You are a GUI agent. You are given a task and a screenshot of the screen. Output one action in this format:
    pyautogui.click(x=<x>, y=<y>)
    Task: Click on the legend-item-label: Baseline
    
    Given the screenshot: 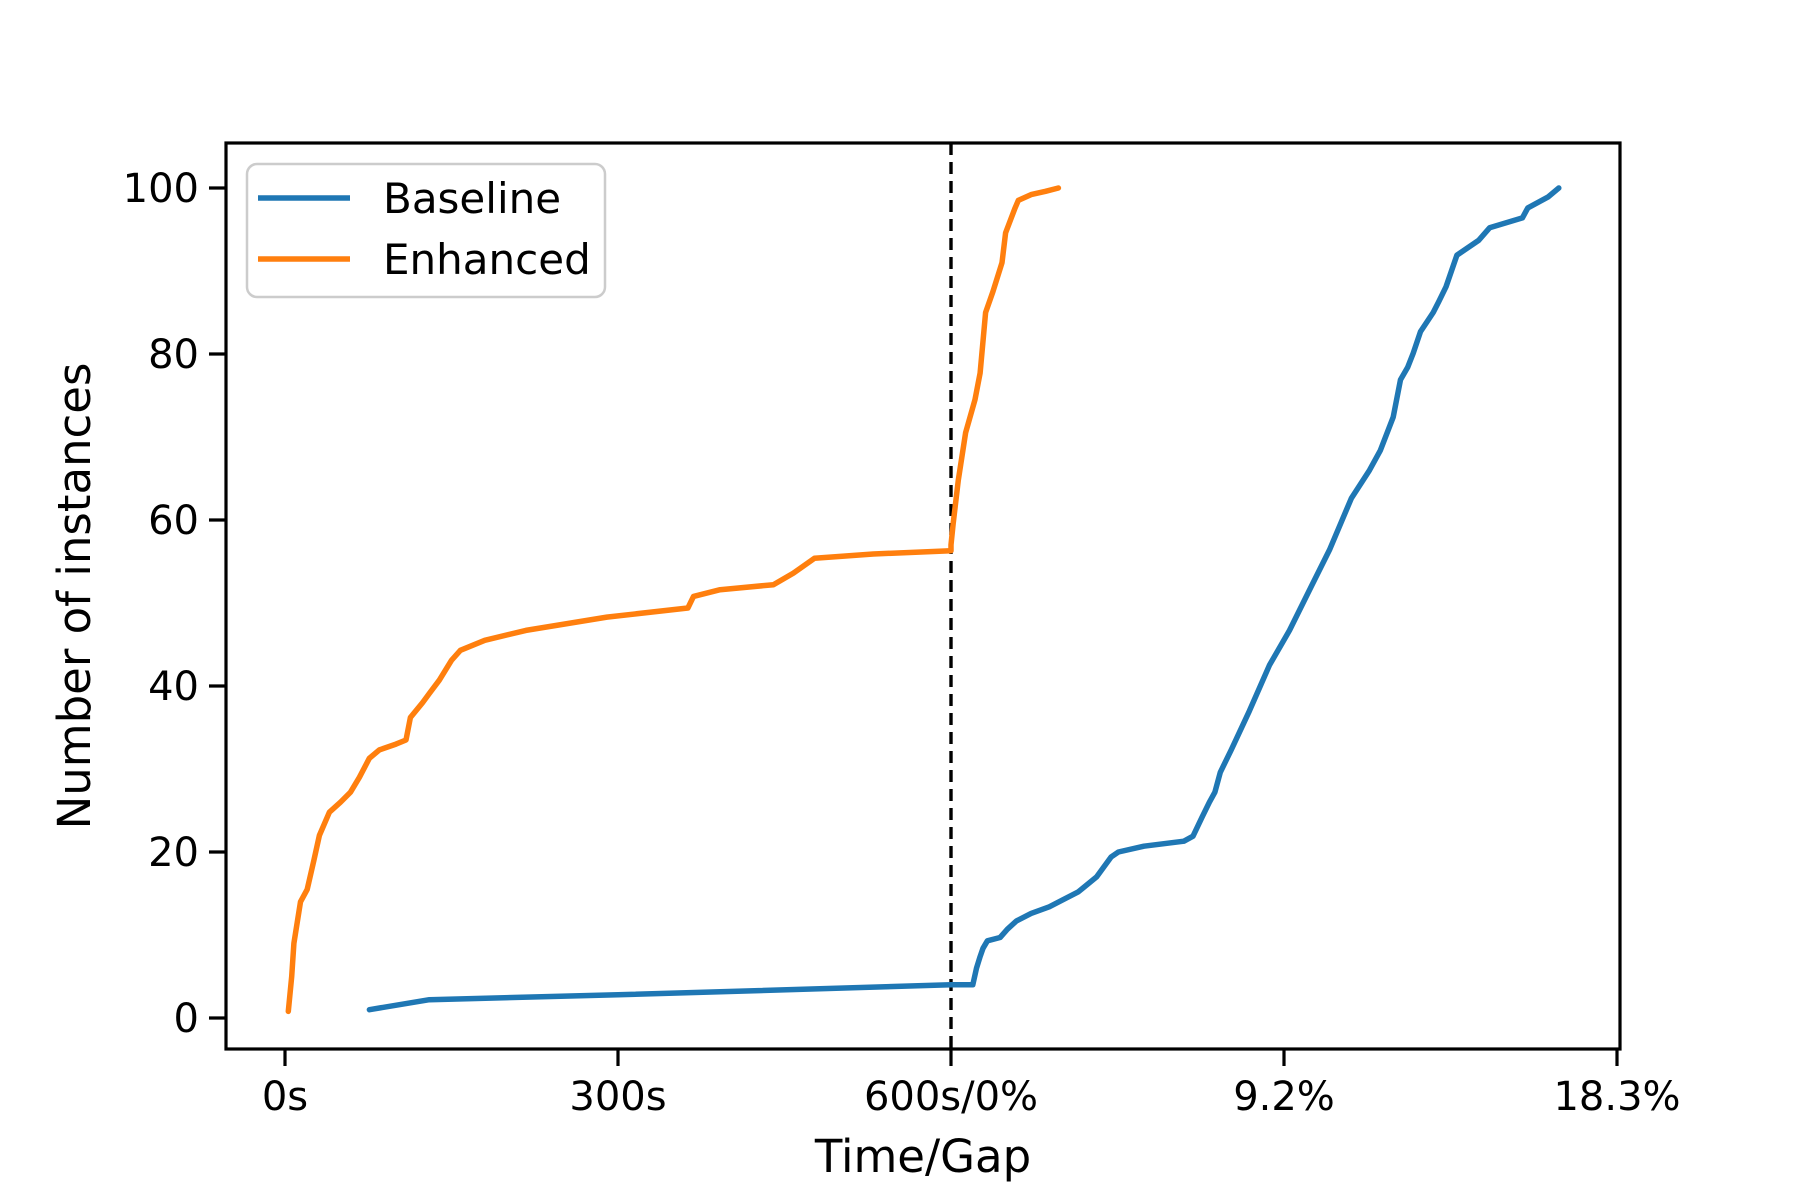 What is the action you would take?
    pyautogui.click(x=472, y=198)
    